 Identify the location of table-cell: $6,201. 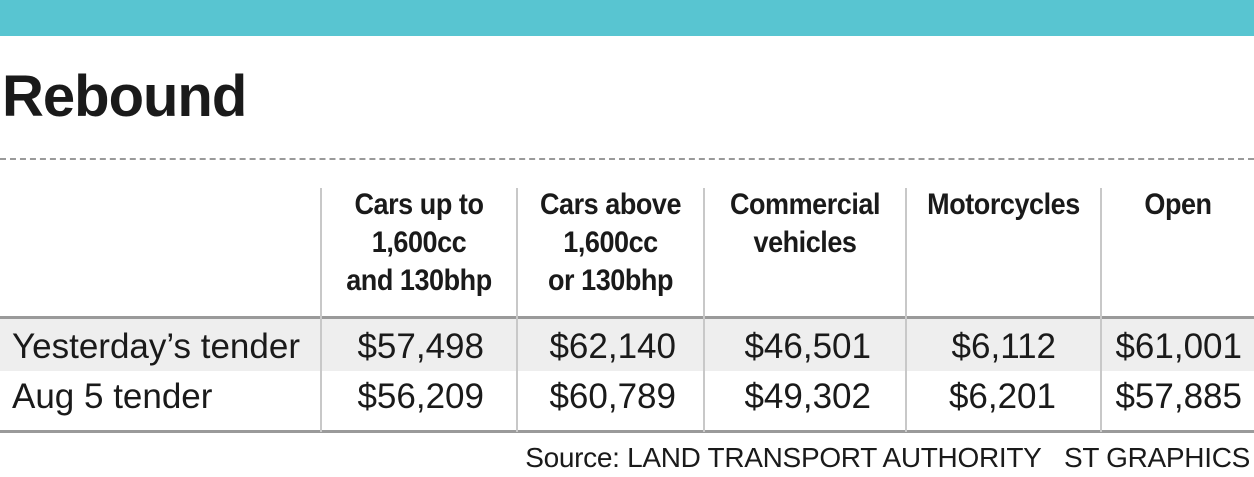
(1002, 396).